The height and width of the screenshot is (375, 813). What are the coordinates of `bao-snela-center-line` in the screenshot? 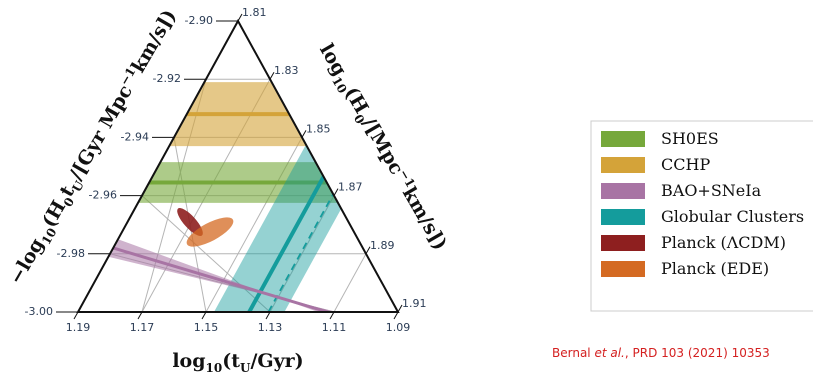 It's located at (220, 279).